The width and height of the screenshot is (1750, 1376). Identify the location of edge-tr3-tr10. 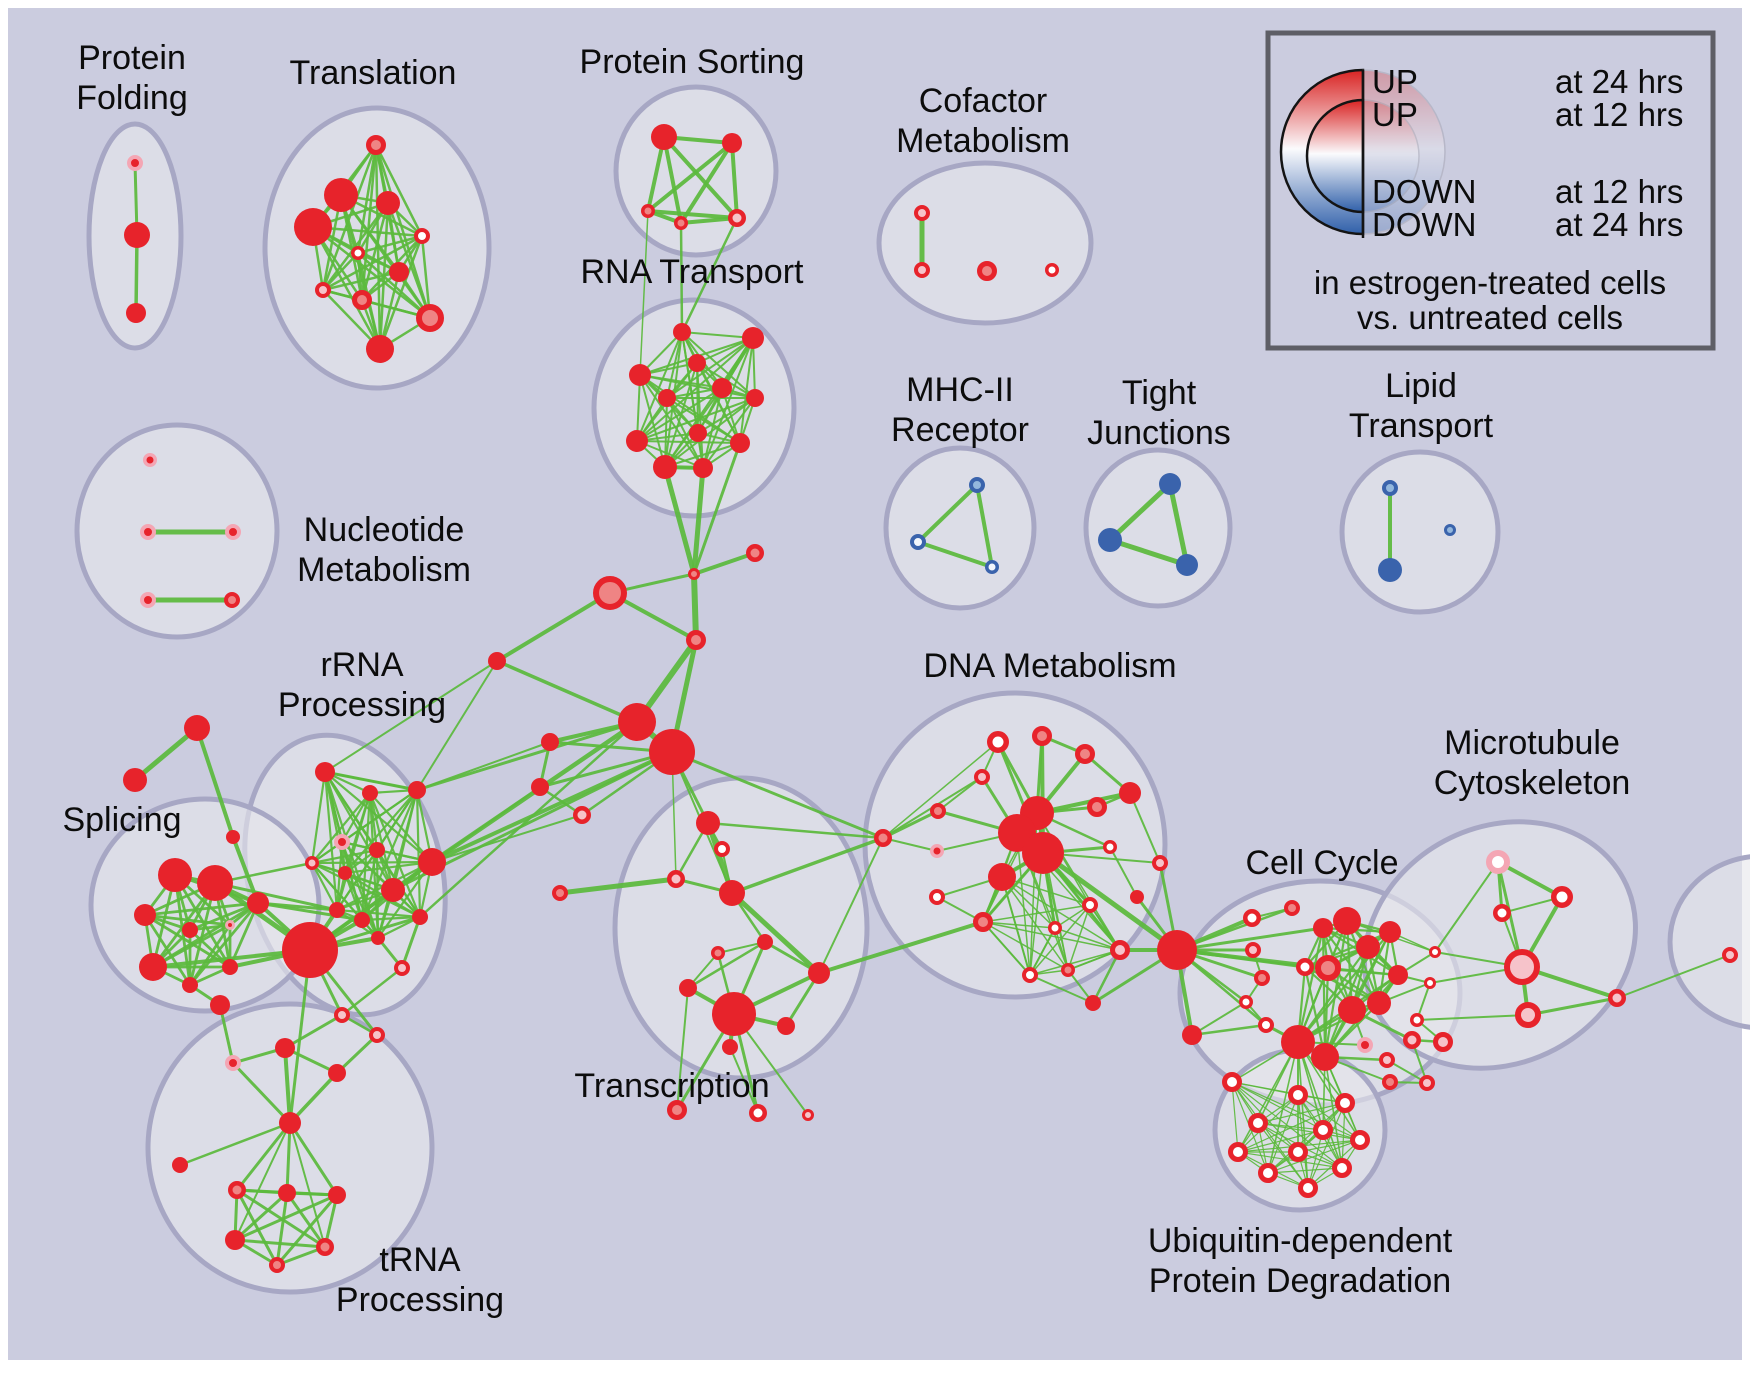
(409, 260).